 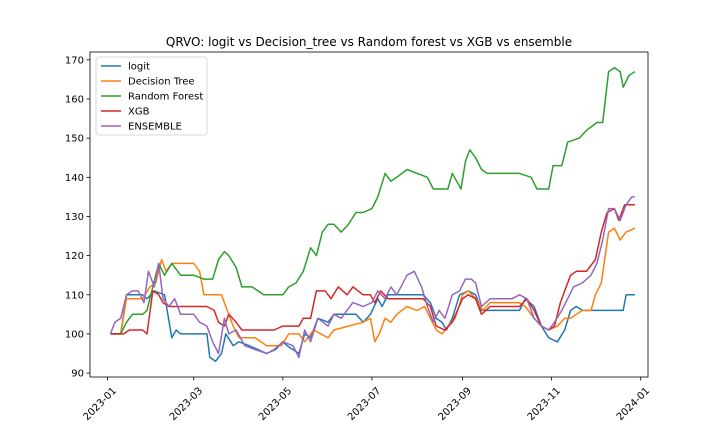 I want to click on y-tick-label: 170, so click(x=74, y=60).